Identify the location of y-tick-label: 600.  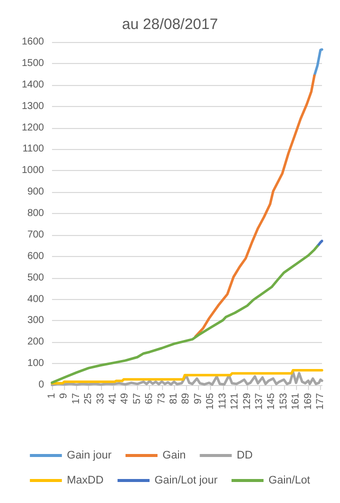
(35, 256).